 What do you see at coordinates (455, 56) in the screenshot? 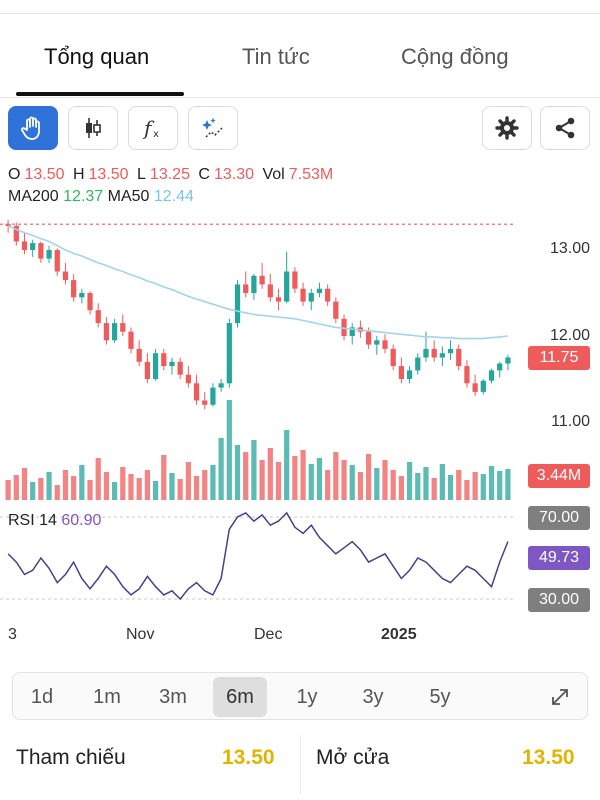
I see `tab-community: Cộng đồng` at bounding box center [455, 56].